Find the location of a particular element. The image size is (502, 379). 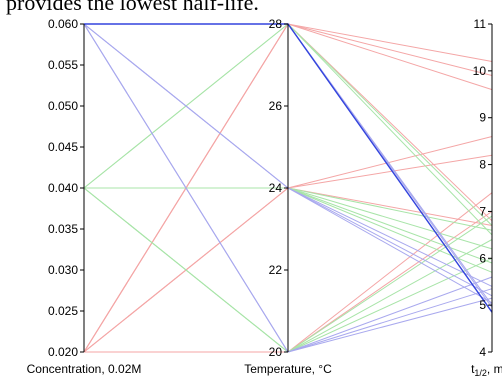

tick-label-1-4: 28 is located at coordinates (276, 24).